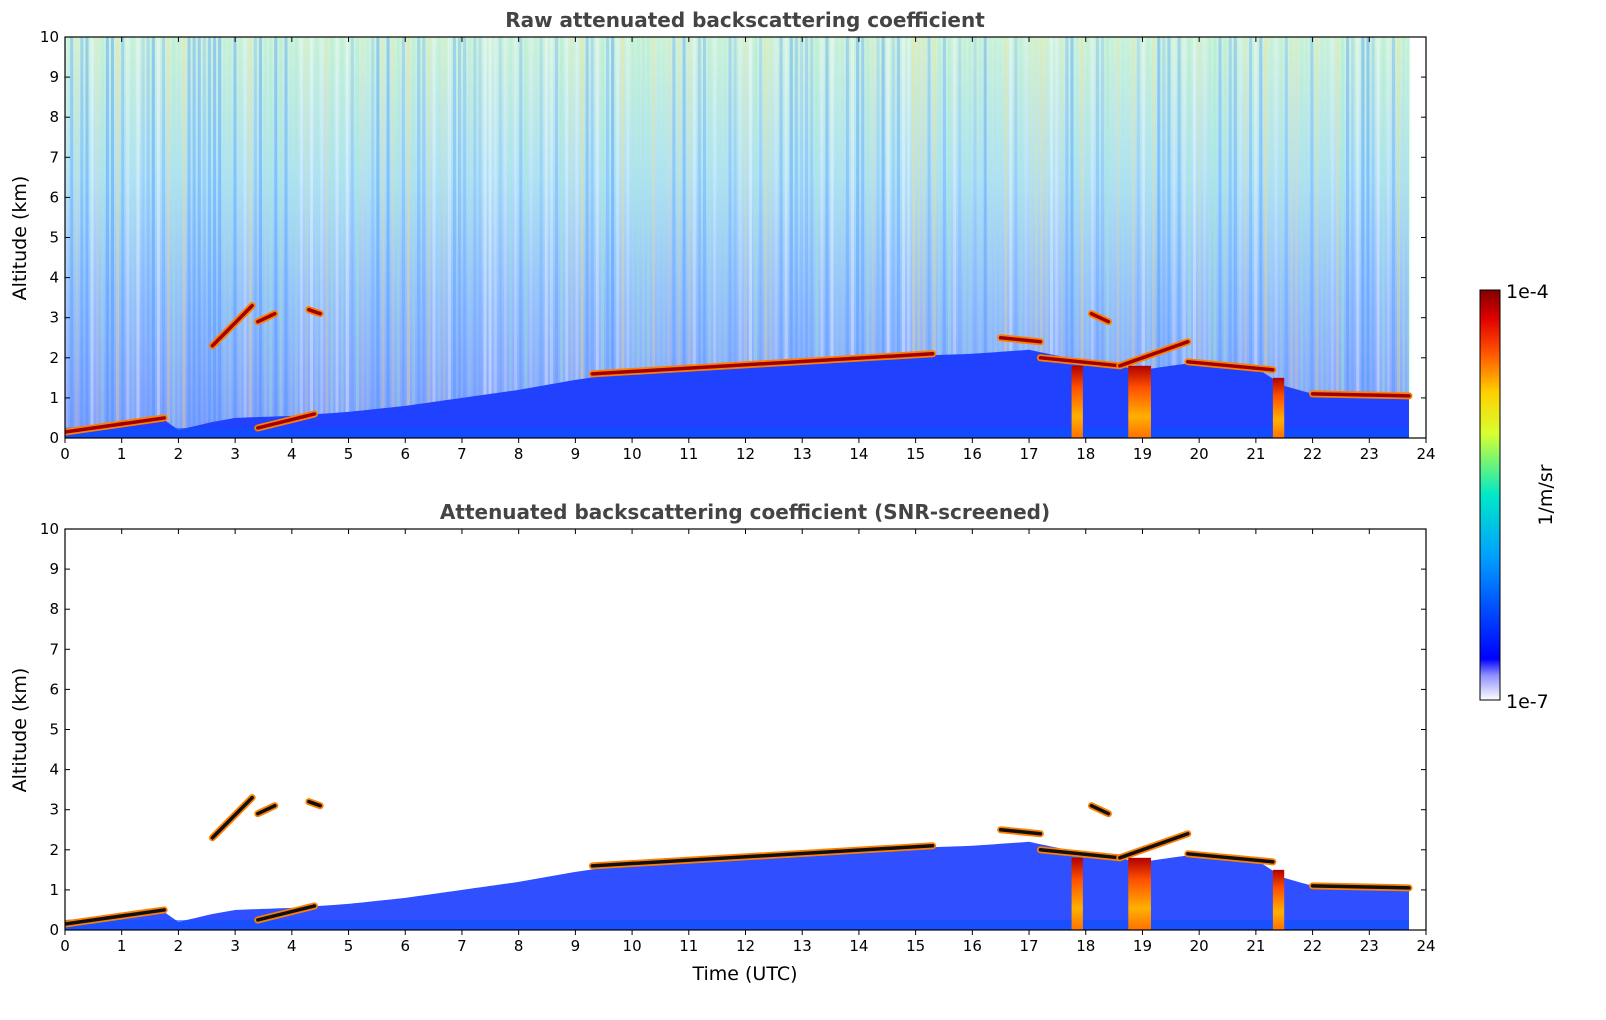 The height and width of the screenshot is (1020, 1606). Describe the element at coordinates (1255, 946) in the screenshot. I see `x-tick-label: 21` at that location.